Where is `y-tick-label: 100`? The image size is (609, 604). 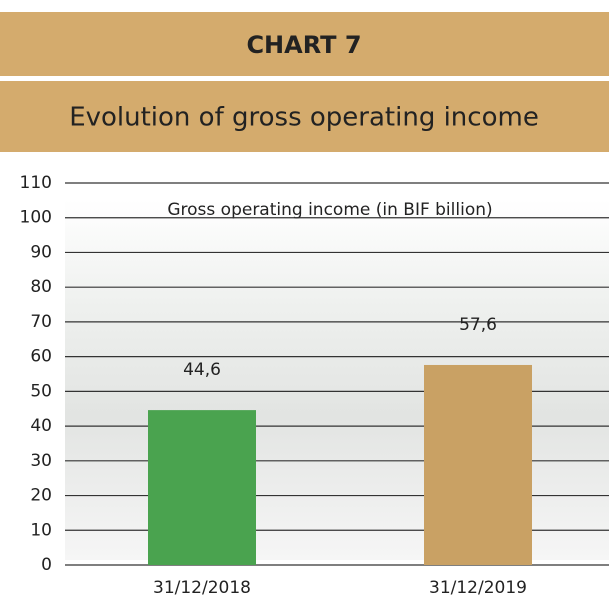 y-tick-label: 100 is located at coordinates (36, 218).